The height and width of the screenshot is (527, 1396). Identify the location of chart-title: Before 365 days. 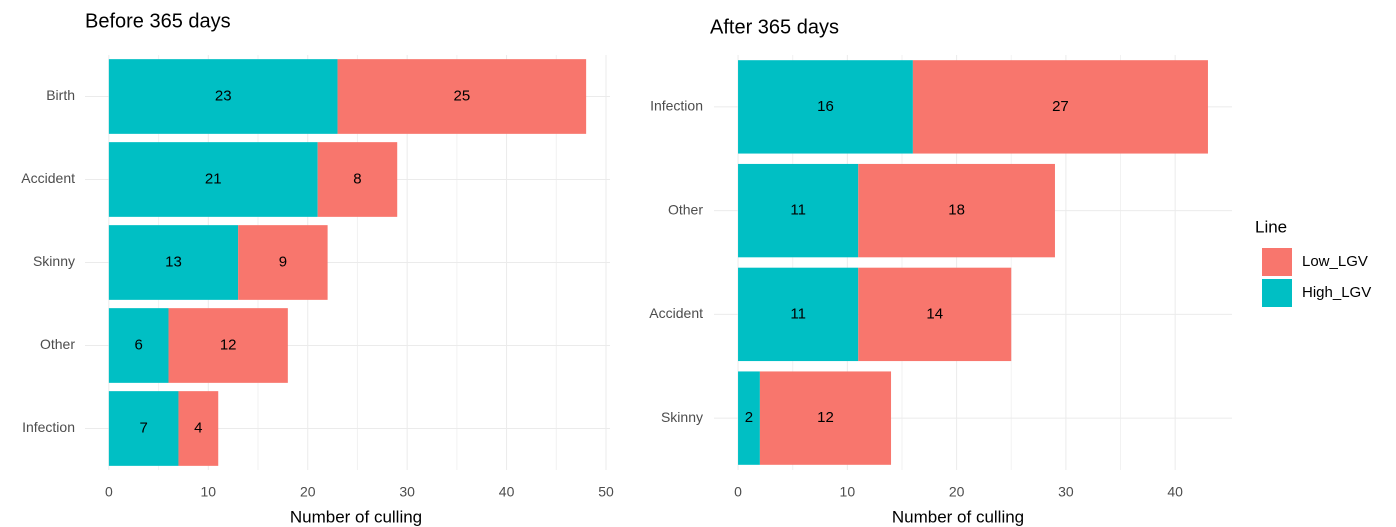
(158, 21).